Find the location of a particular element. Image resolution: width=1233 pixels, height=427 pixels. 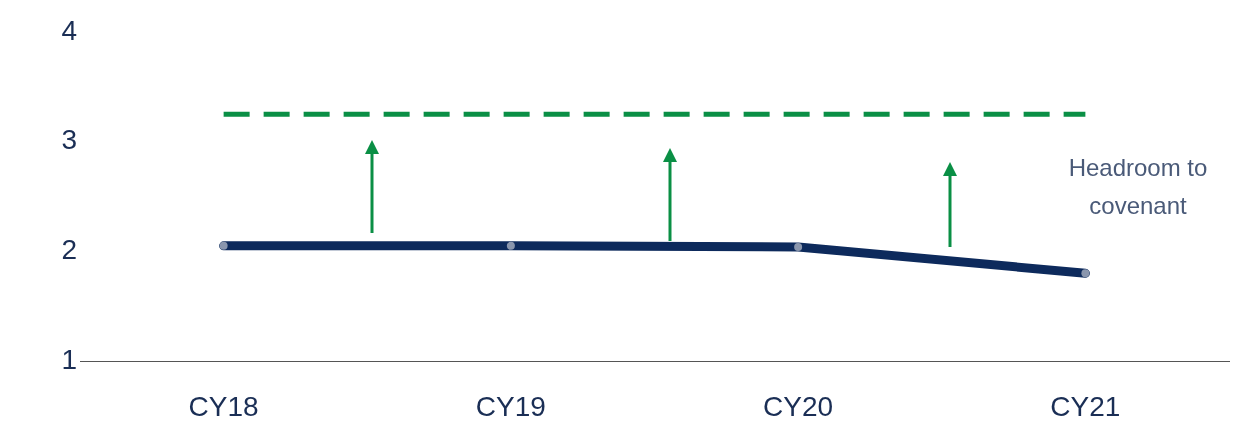

y-tick-label: 1 is located at coordinates (69, 359).